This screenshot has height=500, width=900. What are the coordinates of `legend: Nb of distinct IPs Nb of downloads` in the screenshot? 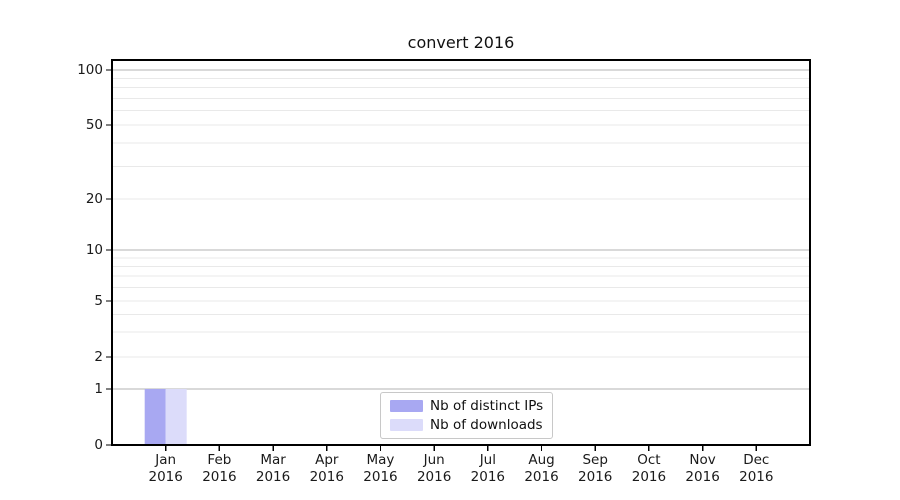 It's located at (467, 415).